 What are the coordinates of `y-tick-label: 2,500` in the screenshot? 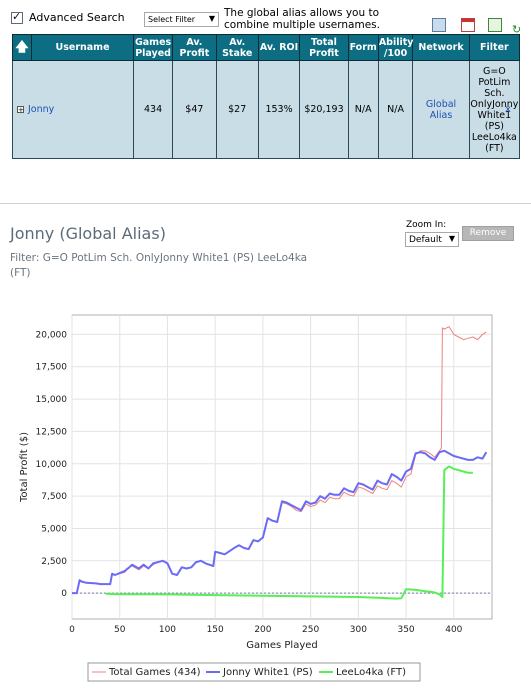 It's located at (54, 562).